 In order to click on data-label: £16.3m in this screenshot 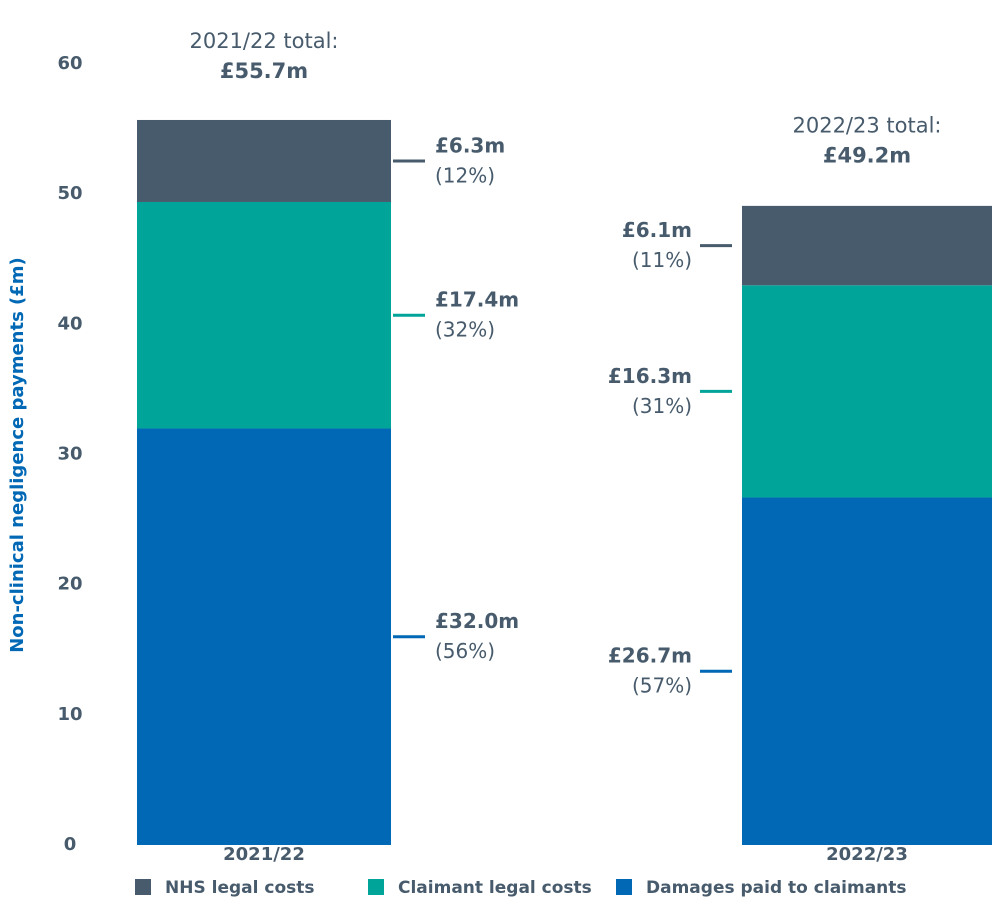, I will do `click(650, 376)`.